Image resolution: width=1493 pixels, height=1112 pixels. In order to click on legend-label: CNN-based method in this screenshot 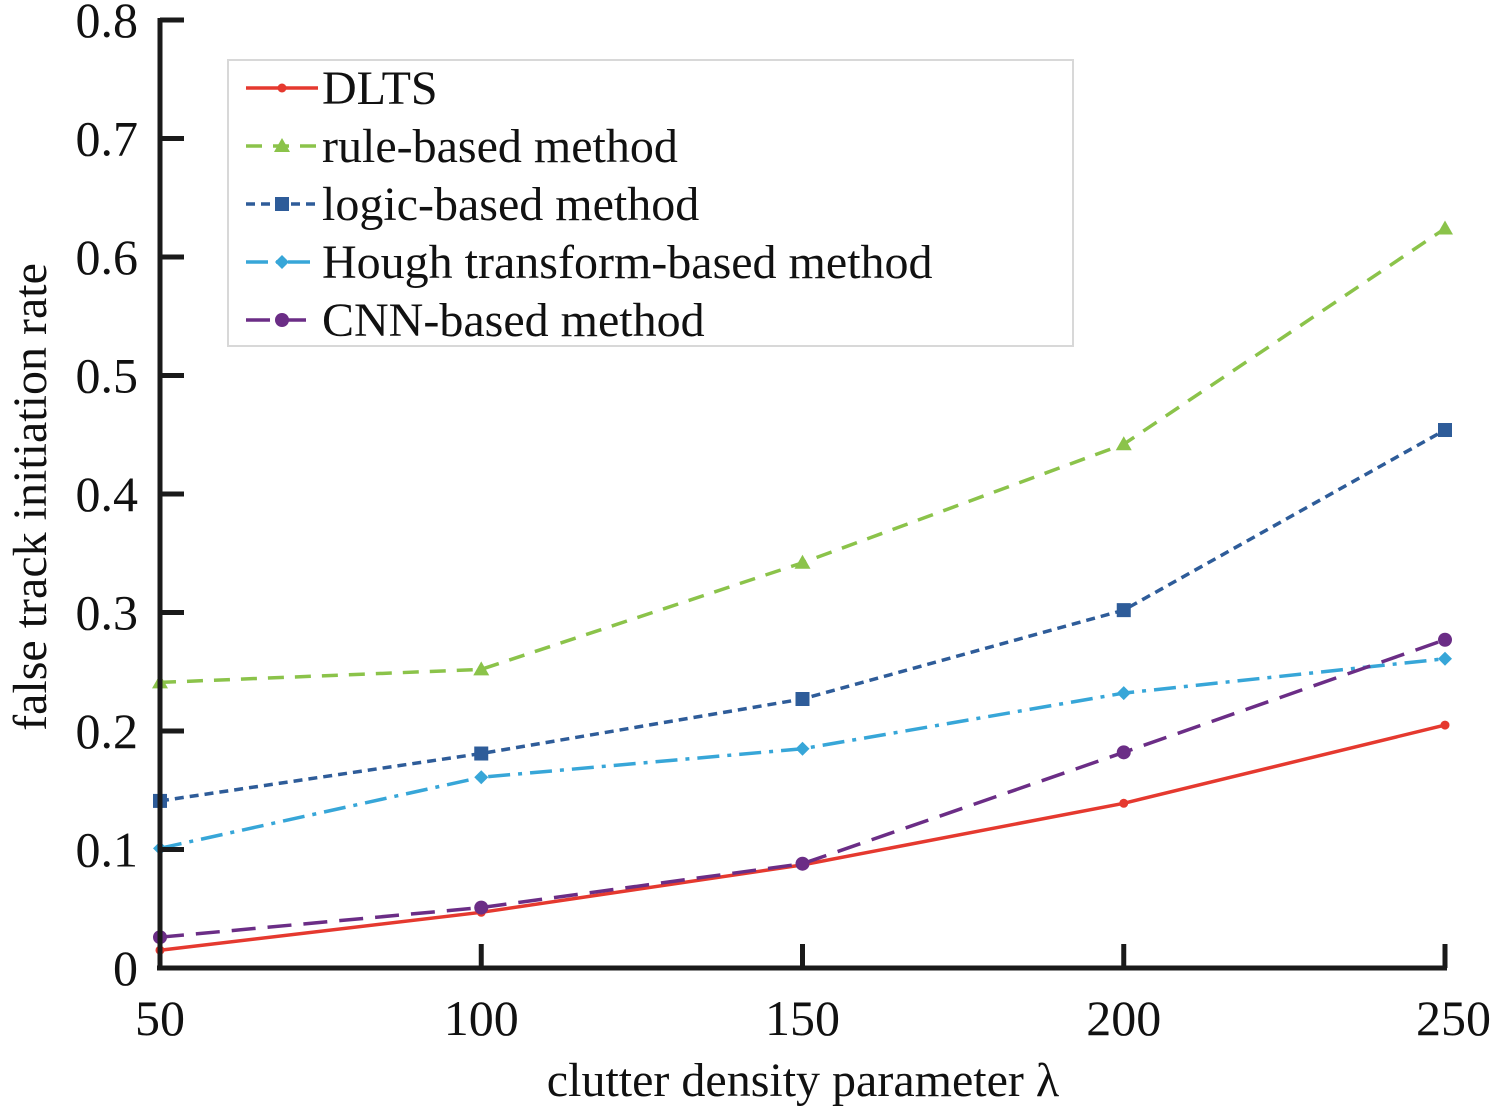, I will do `click(513, 320)`.